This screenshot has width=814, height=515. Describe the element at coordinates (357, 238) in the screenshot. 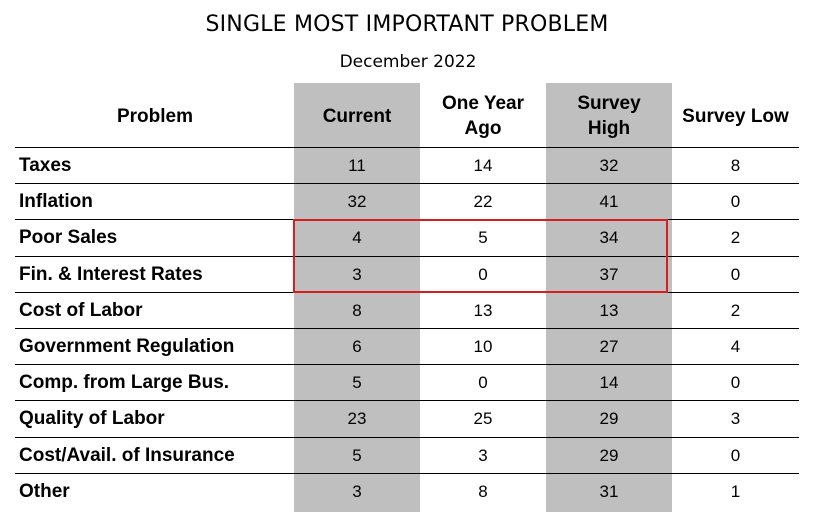

I see `cell-current: 4` at that location.